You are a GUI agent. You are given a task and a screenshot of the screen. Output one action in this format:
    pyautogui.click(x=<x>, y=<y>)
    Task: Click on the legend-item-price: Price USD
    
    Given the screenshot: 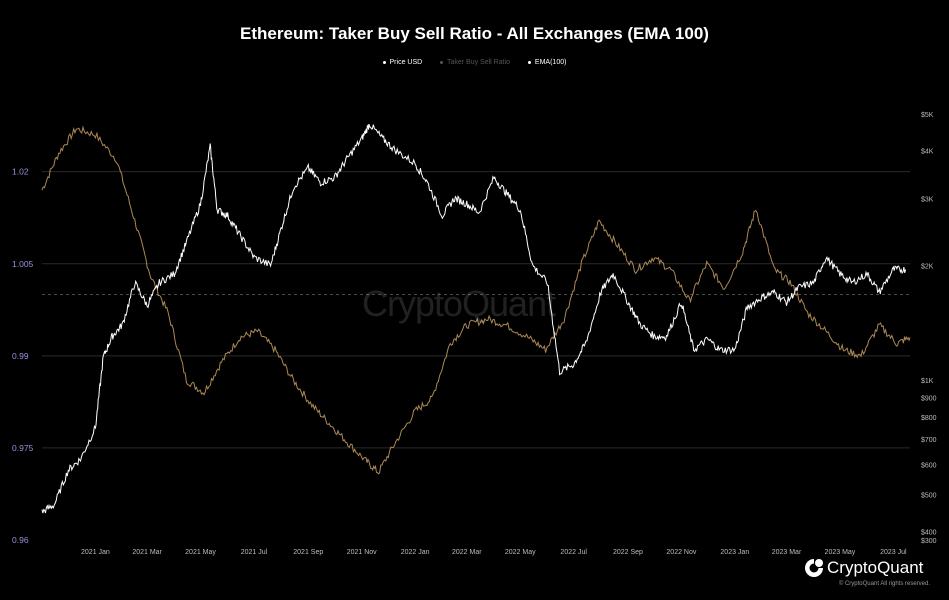 What is the action you would take?
    pyautogui.click(x=402, y=62)
    